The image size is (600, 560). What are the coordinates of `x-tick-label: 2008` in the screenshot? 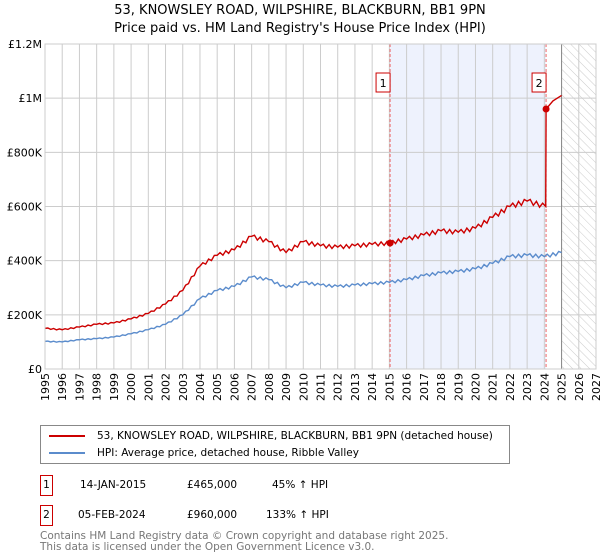 It's located at (269, 387).